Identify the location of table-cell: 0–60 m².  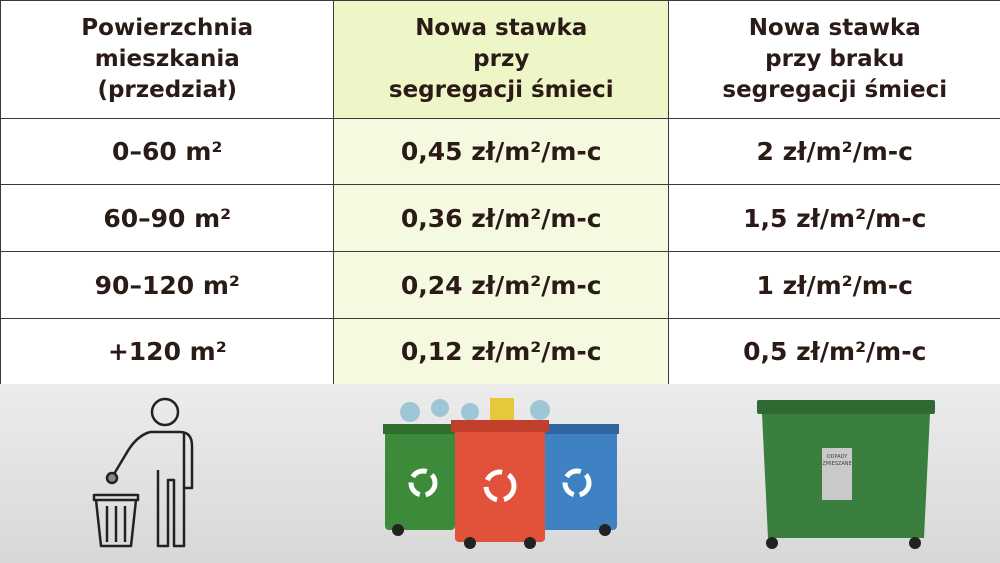
(167, 152).